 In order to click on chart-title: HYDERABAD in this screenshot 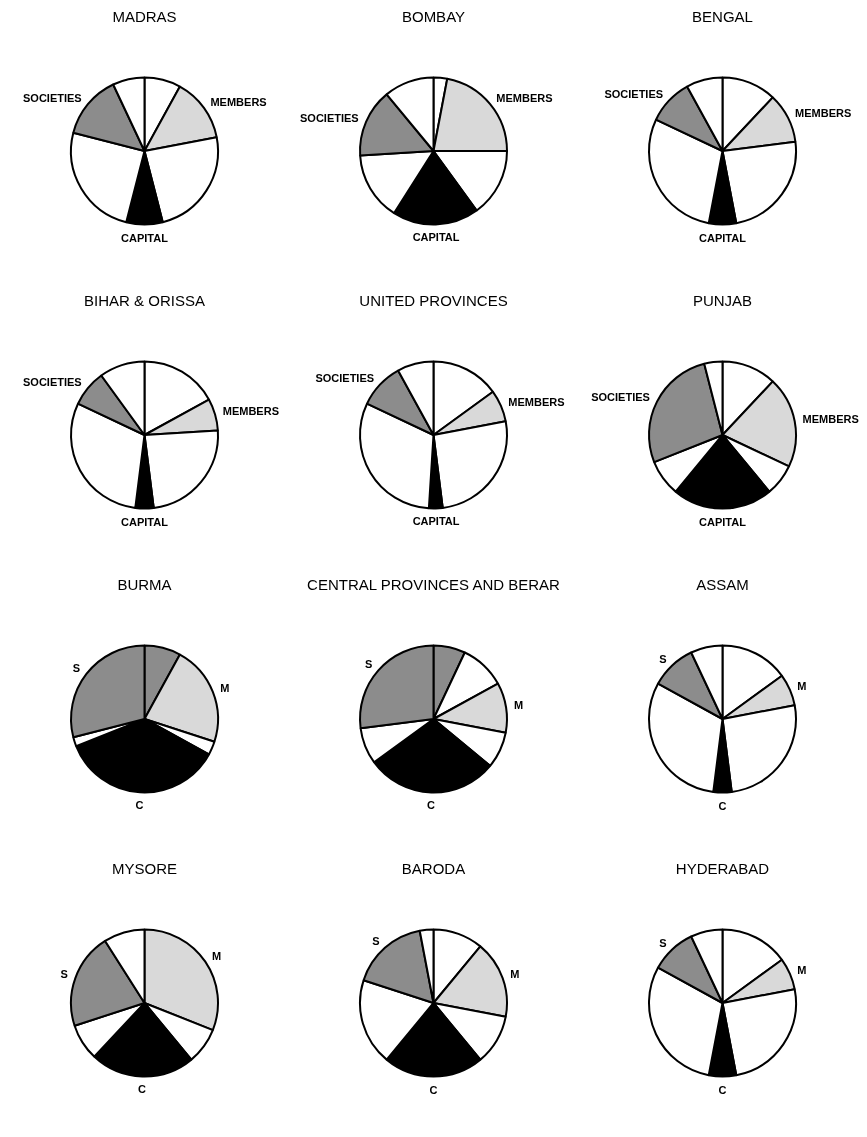, I will do `click(722, 869)`.